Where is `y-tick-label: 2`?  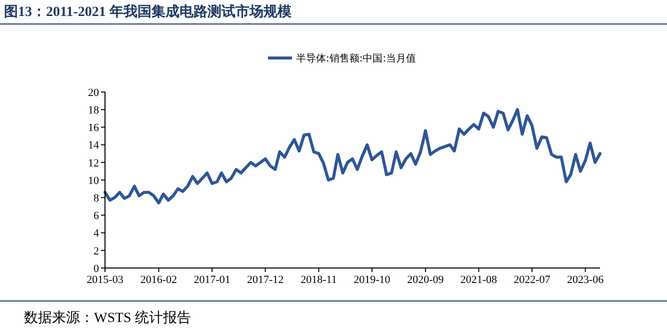 y-tick-label: 2 is located at coordinates (96, 251).